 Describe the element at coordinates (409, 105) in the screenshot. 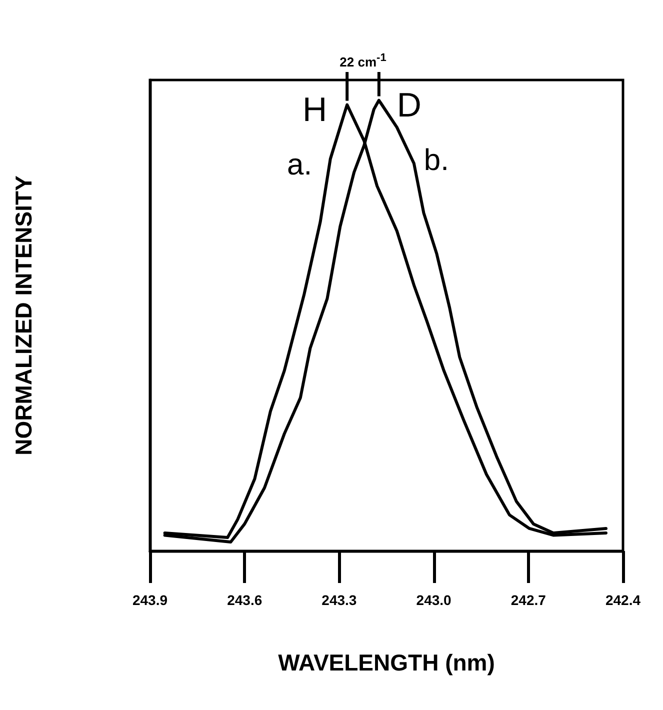

I see `annotation: D` at that location.